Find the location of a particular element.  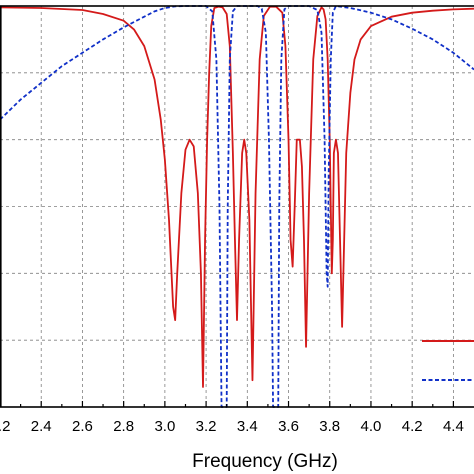

x-tick-label: 3.2 is located at coordinates (206, 426).